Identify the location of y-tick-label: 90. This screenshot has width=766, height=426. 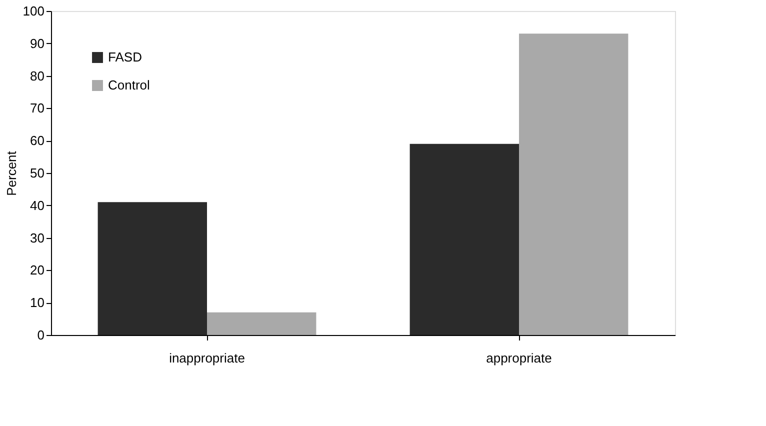
(37, 43).